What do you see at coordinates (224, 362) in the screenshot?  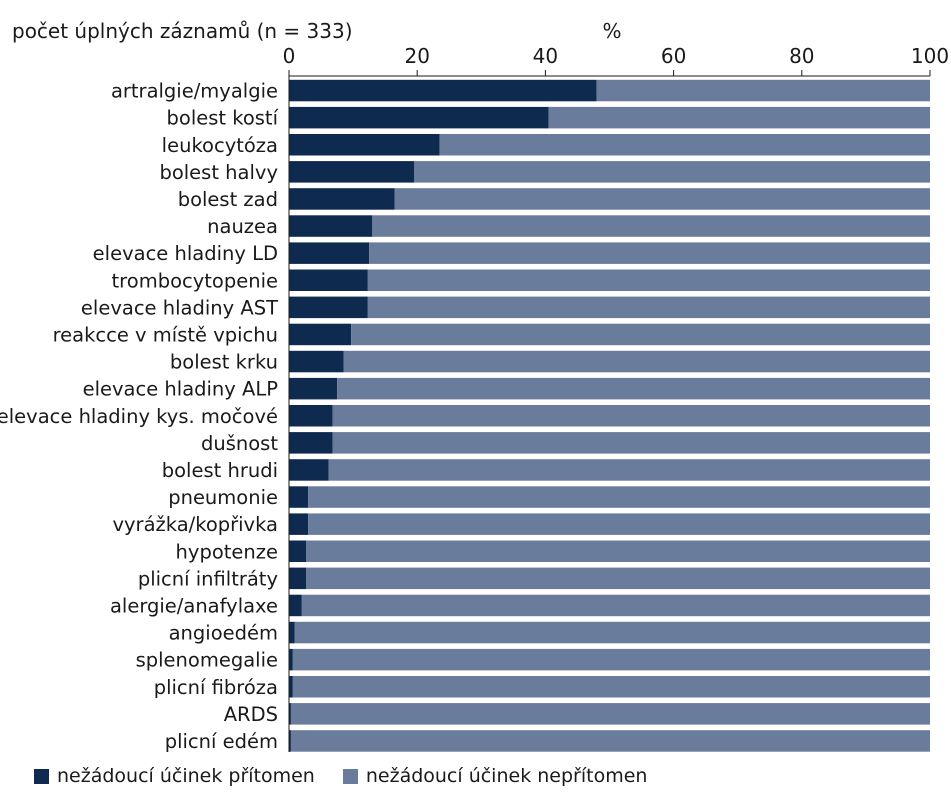 I see `category-label: bolest krku` at bounding box center [224, 362].